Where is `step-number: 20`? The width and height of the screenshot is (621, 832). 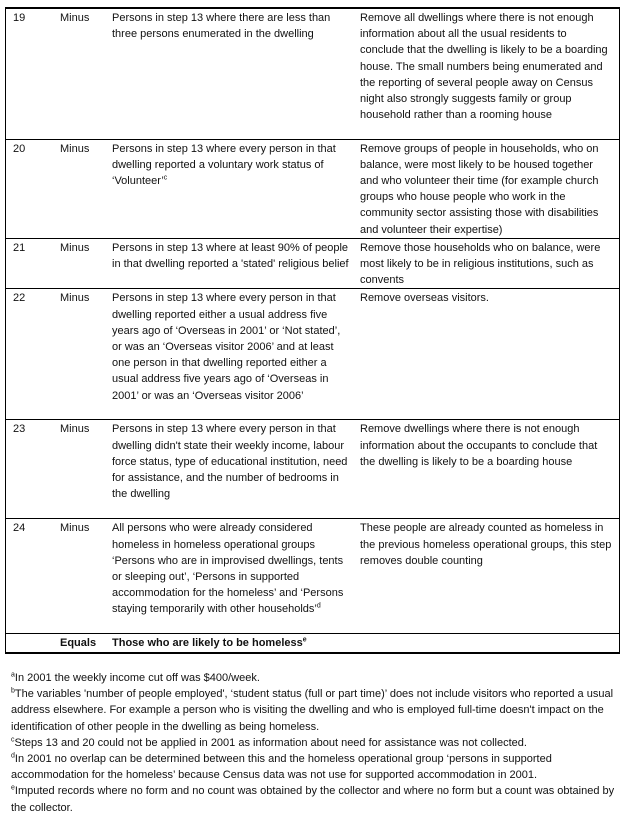
step-number: 20 is located at coordinates (32, 188).